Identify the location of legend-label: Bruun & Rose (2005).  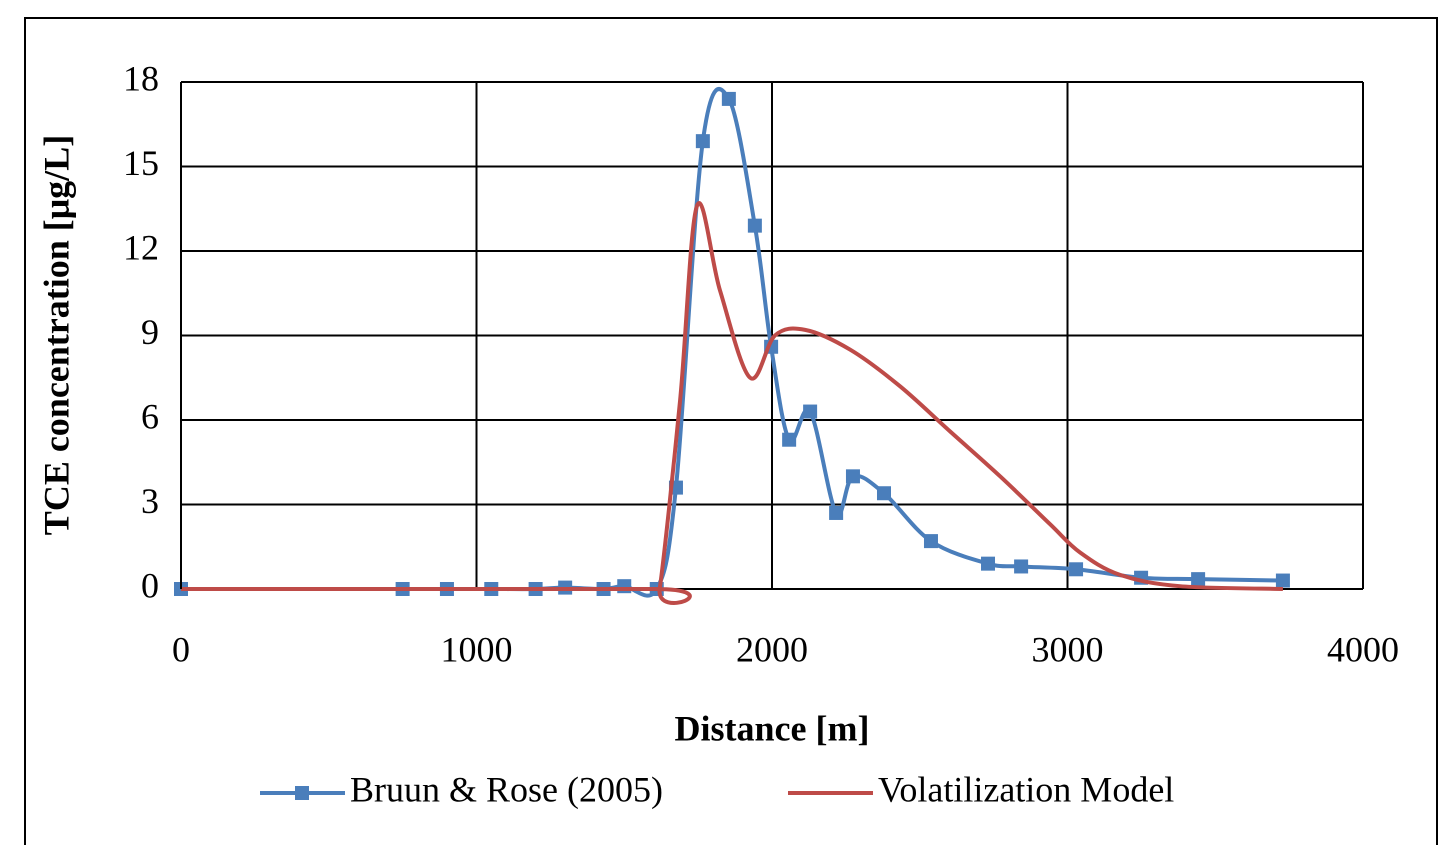
(506, 789).